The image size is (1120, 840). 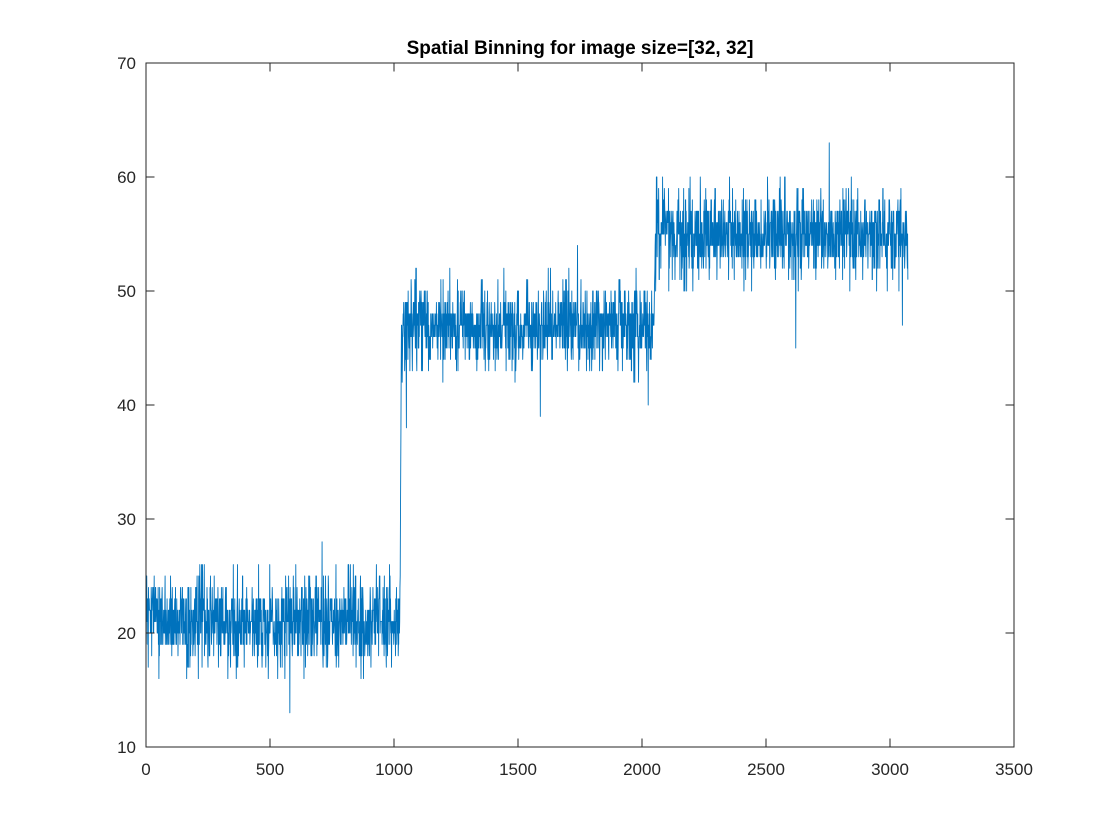 I want to click on x-tick-label: 0, so click(x=145, y=769).